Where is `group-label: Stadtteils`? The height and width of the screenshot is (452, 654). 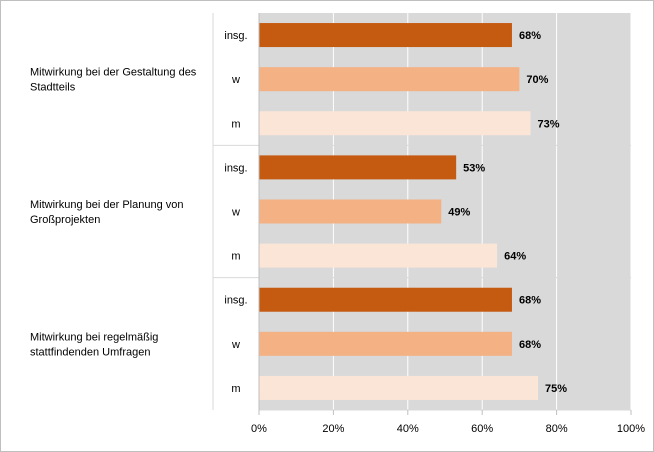 group-label: Stadtteils is located at coordinates (53, 88).